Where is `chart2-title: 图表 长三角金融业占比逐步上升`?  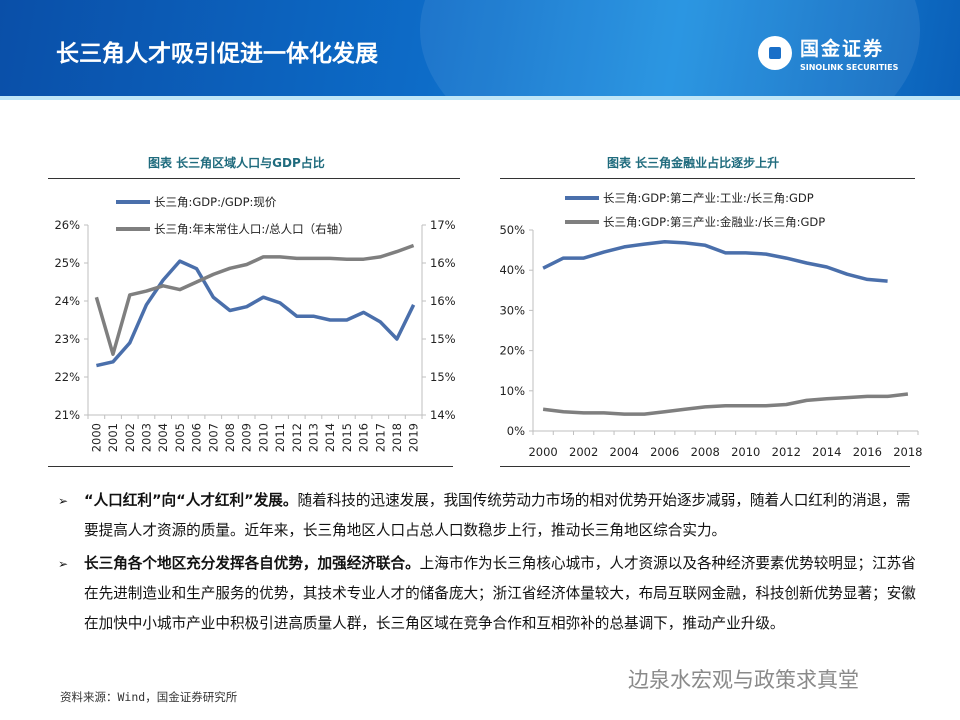 chart2-title: 图表 长三角金融业占比逐步上升 is located at coordinates (693, 163).